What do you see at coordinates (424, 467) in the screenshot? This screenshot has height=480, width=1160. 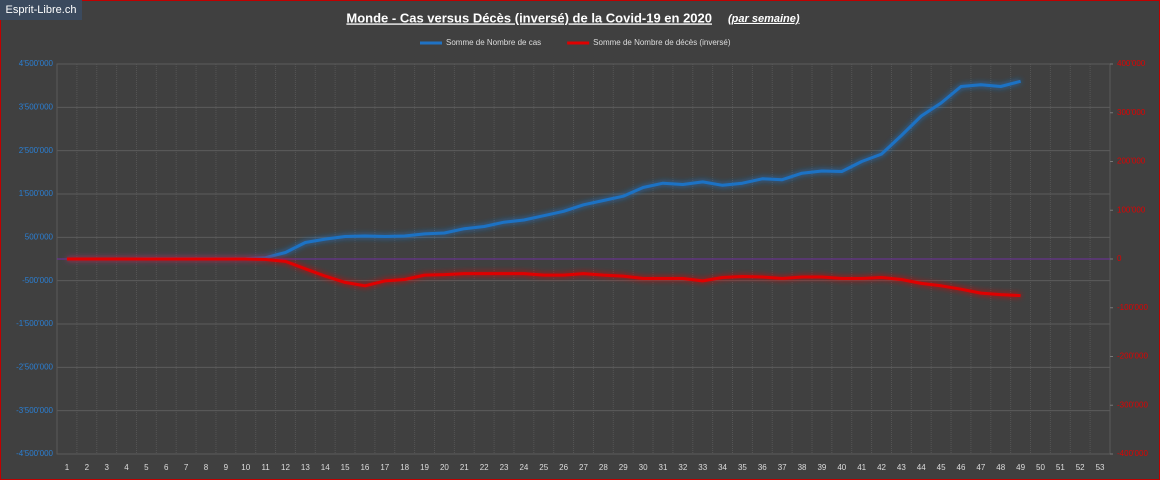 I see `x-tick-label: 19` at bounding box center [424, 467].